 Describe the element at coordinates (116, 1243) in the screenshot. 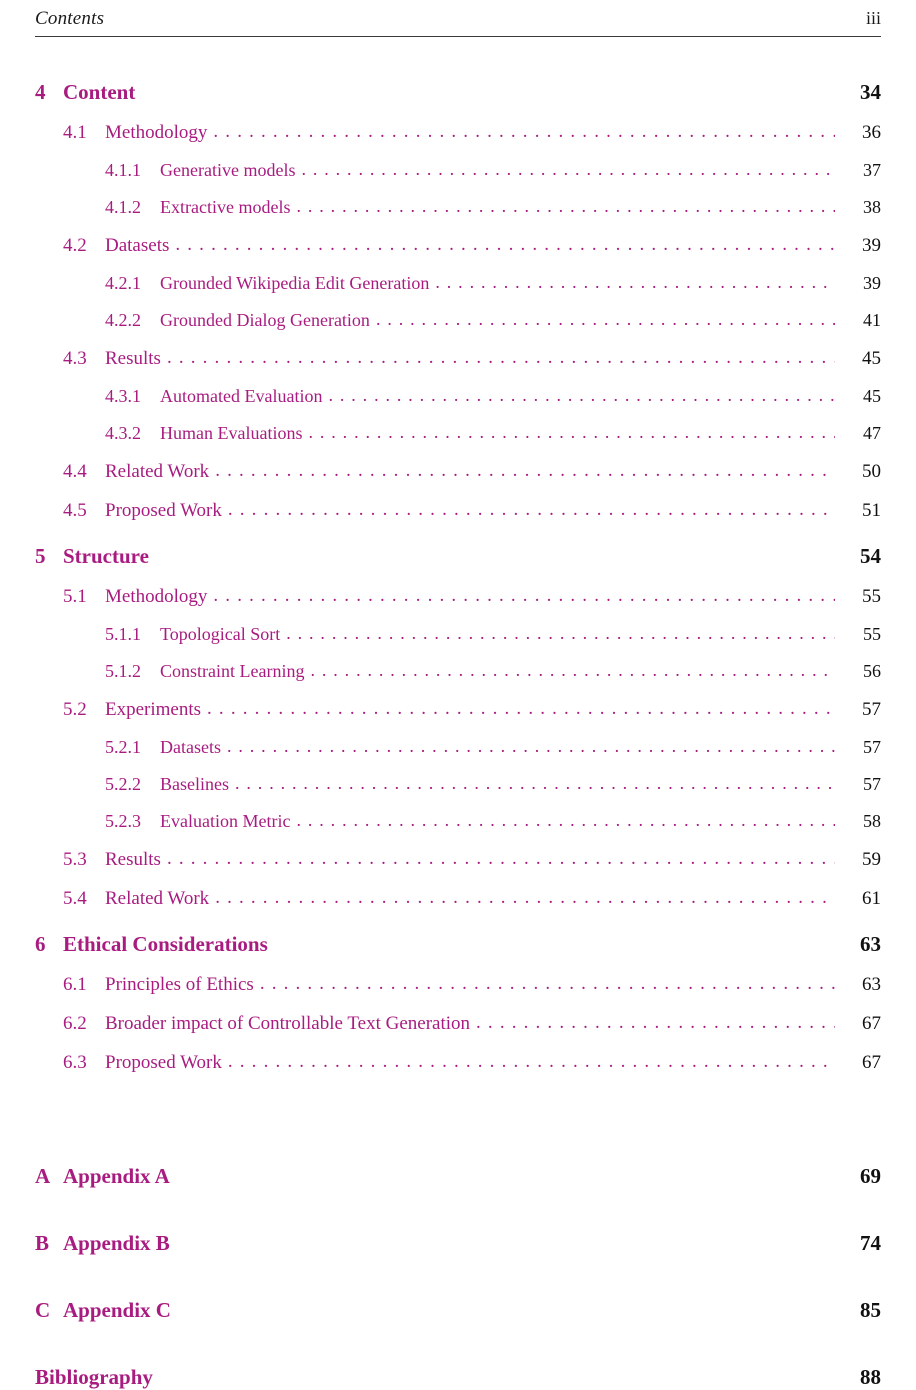

I see `toc-entry-title: Appendix B` at that location.